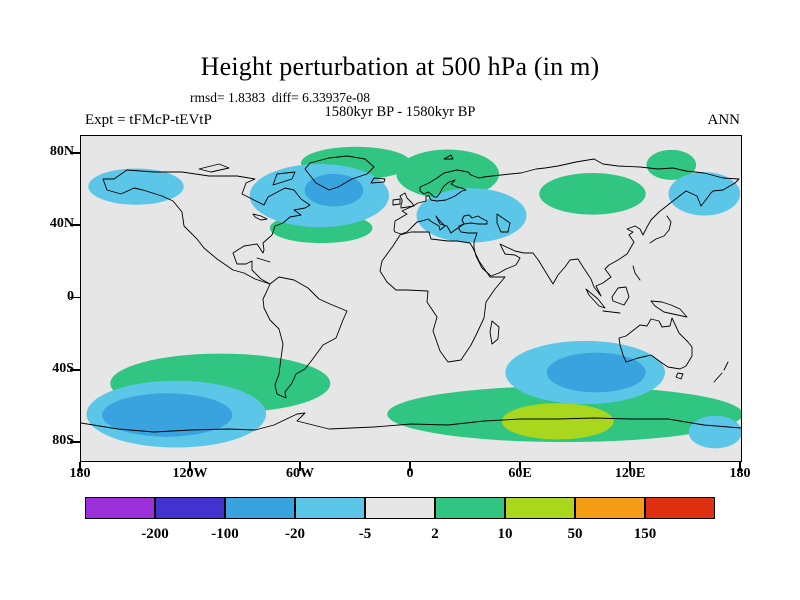 The height and width of the screenshot is (600, 800). Describe the element at coordinates (61, 152) in the screenshot. I see `lat-tick-label: 80N` at that location.